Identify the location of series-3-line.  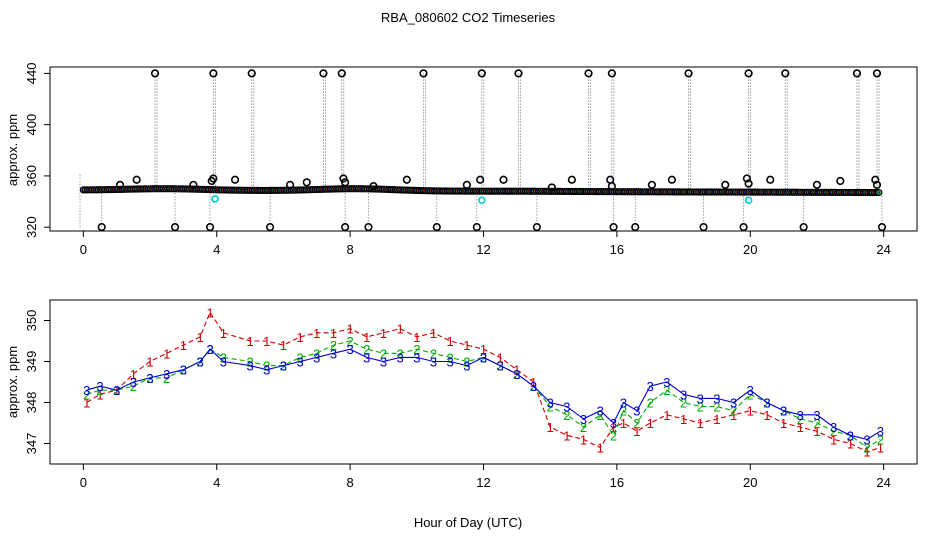
(483, 394).